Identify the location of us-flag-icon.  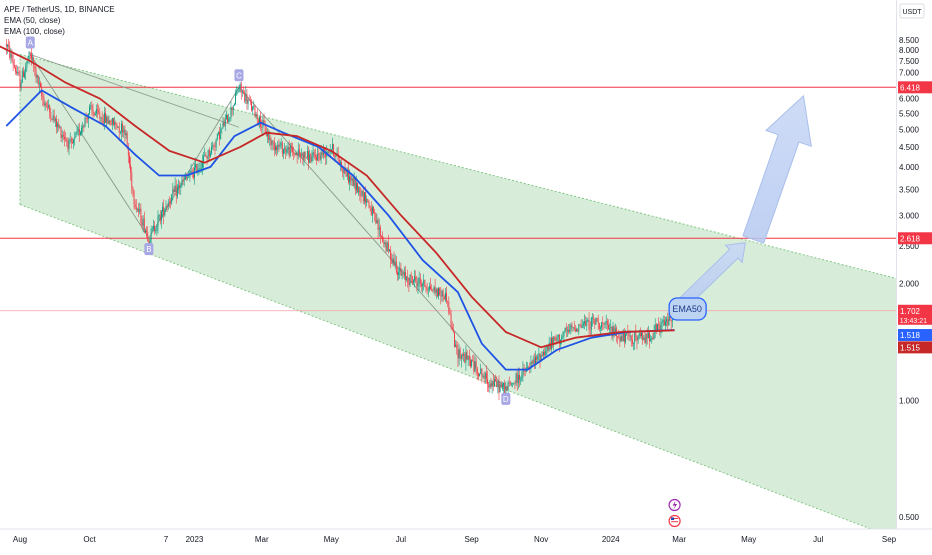
(674, 521).